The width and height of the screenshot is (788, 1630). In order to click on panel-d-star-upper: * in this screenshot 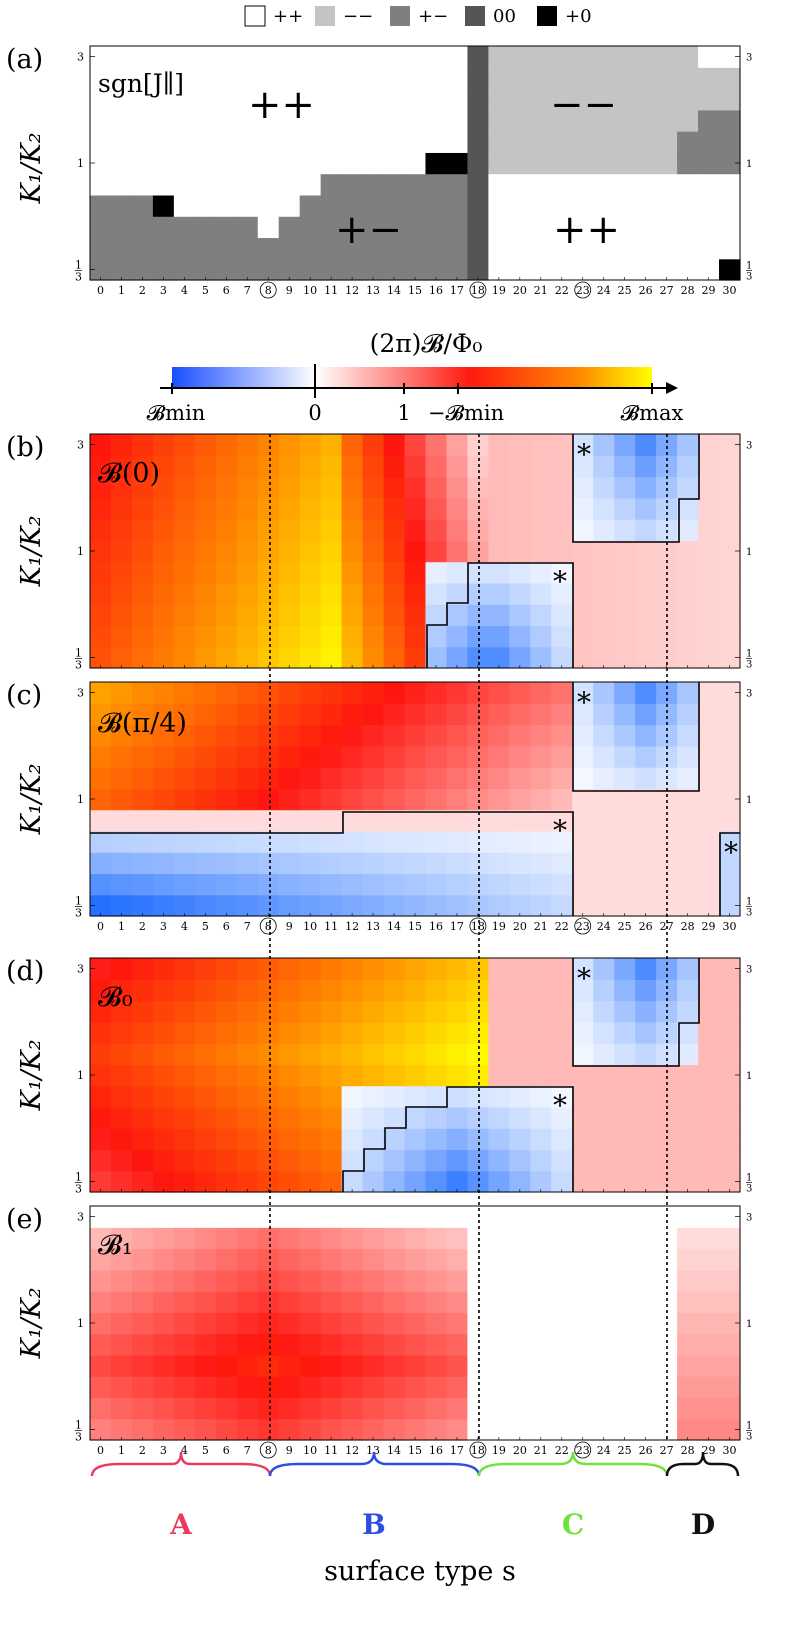, I will do `click(584, 978)`.